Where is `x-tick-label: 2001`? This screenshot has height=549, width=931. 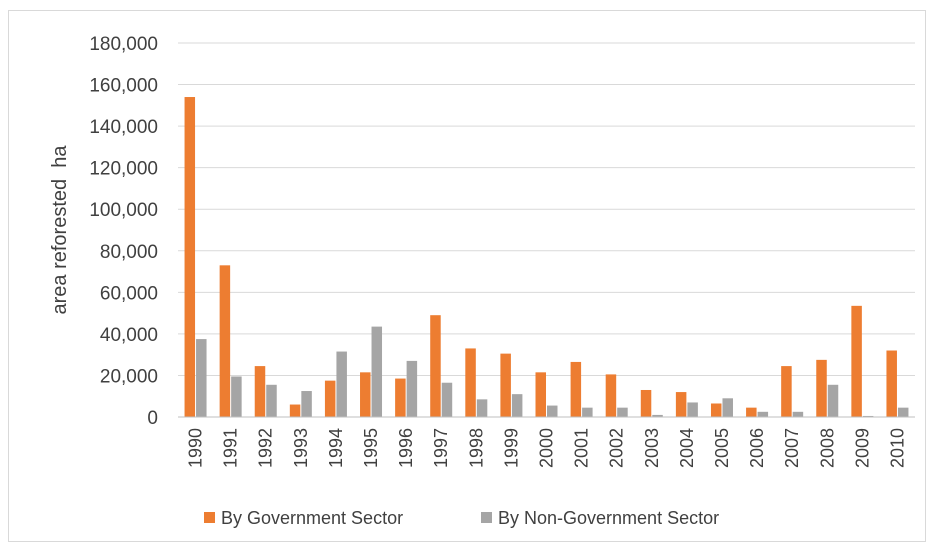
x-tick-label: 2001 is located at coordinates (582, 448).